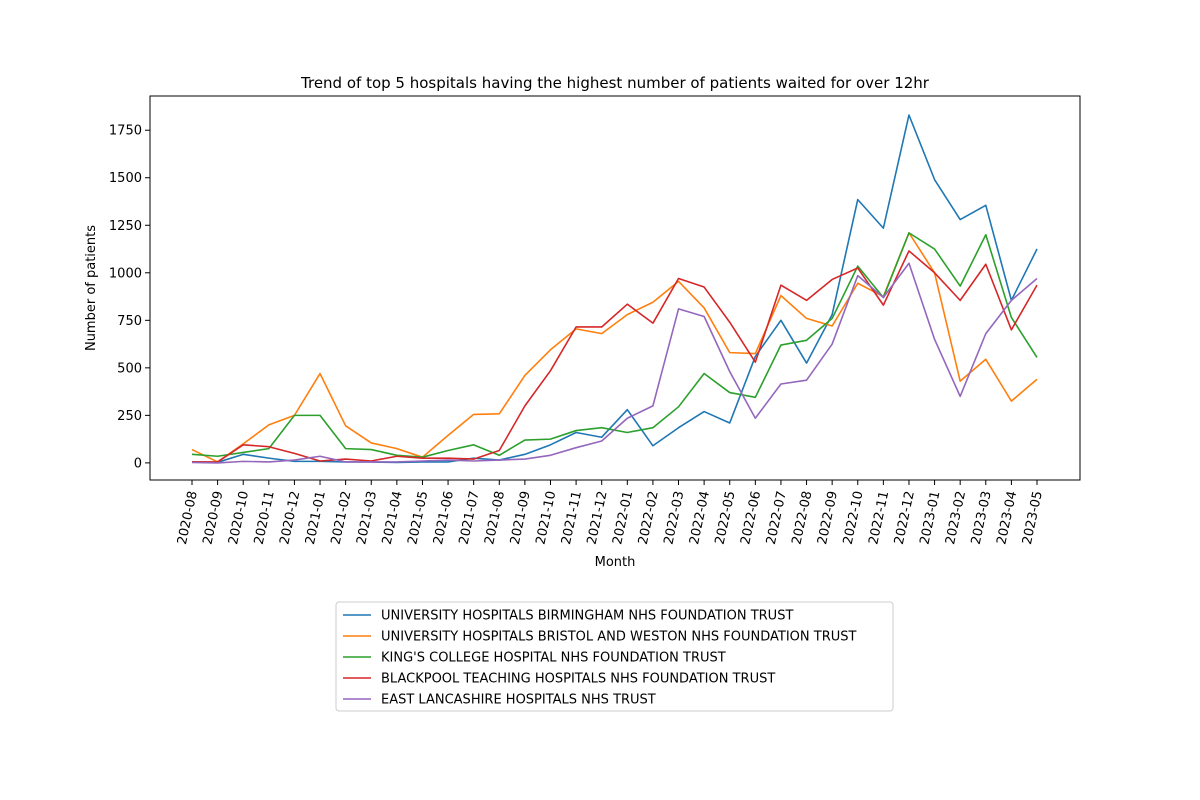  Describe the element at coordinates (854, 518) in the screenshot. I see `x-tick-label: 2022-10` at that location.